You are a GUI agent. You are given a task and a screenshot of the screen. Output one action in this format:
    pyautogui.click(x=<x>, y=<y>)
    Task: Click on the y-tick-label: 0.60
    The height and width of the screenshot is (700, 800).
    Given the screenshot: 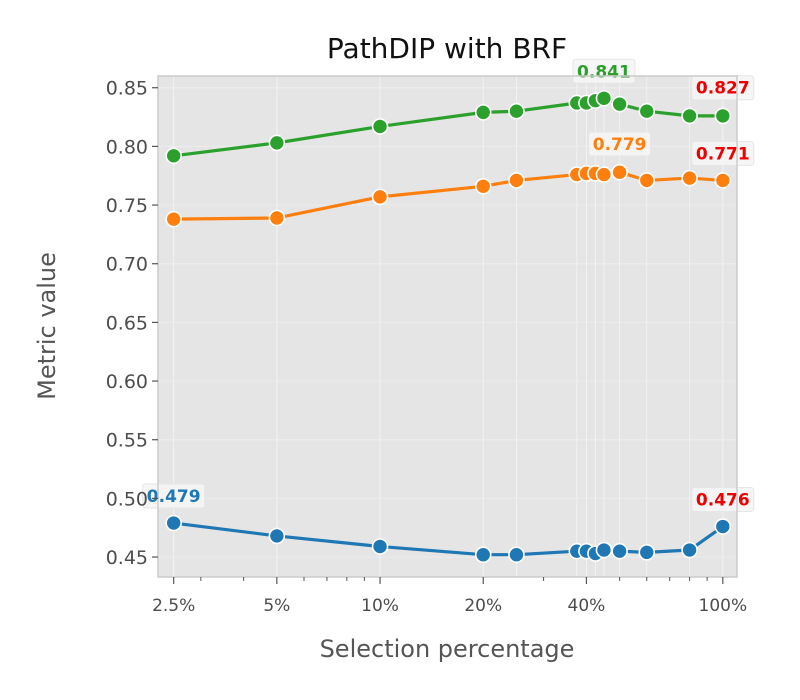 What is the action you would take?
    pyautogui.click(x=127, y=382)
    